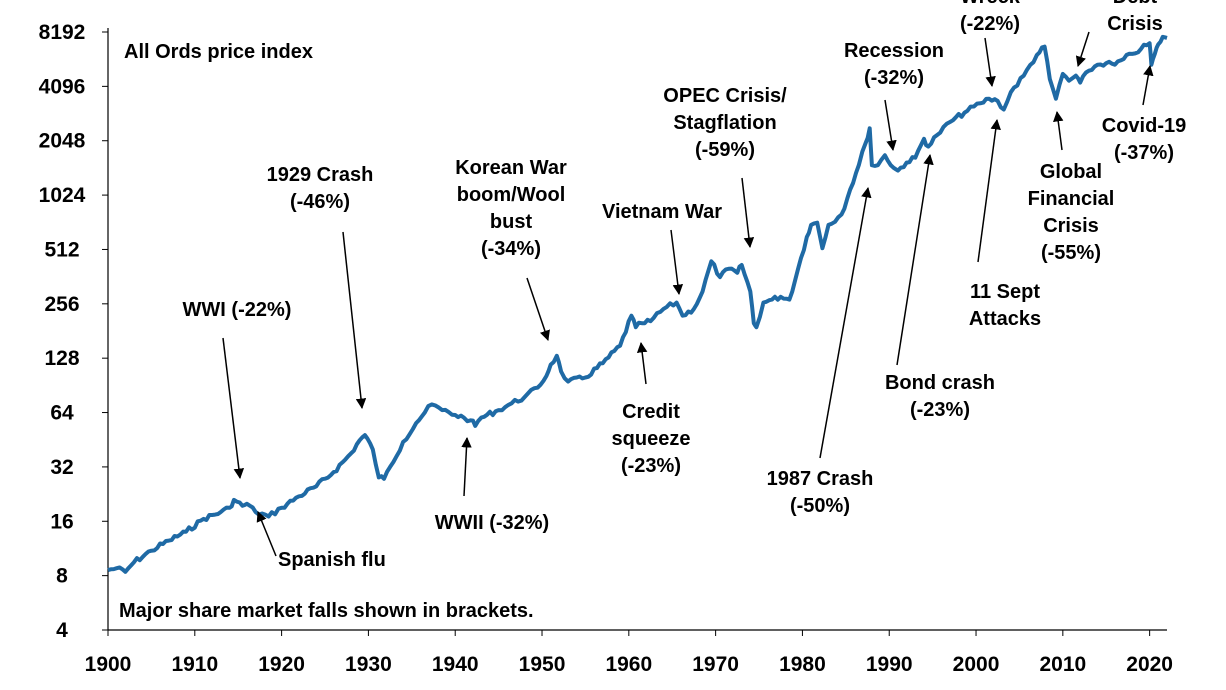 The image size is (1226, 690). Describe the element at coordinates (802, 664) in the screenshot. I see `x-tick-label: 1980` at that location.